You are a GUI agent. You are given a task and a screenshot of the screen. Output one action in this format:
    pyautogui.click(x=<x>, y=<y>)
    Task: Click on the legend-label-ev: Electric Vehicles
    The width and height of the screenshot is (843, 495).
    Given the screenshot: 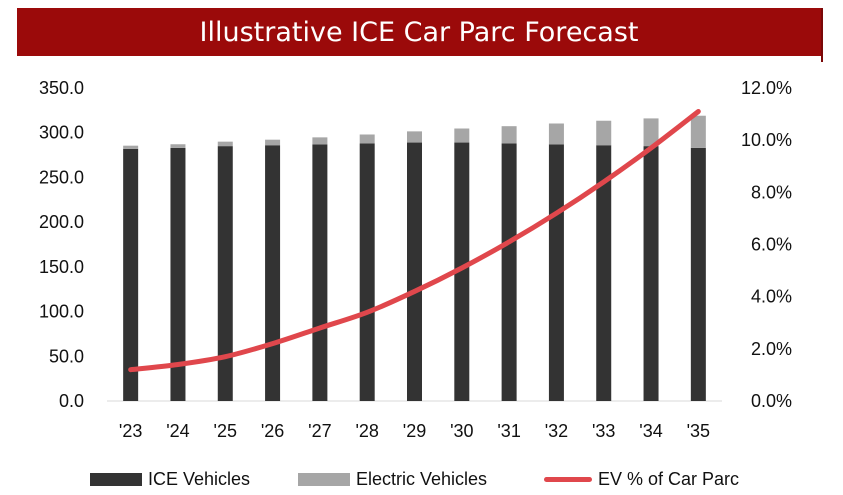 What is the action you would take?
    pyautogui.click(x=422, y=478)
    